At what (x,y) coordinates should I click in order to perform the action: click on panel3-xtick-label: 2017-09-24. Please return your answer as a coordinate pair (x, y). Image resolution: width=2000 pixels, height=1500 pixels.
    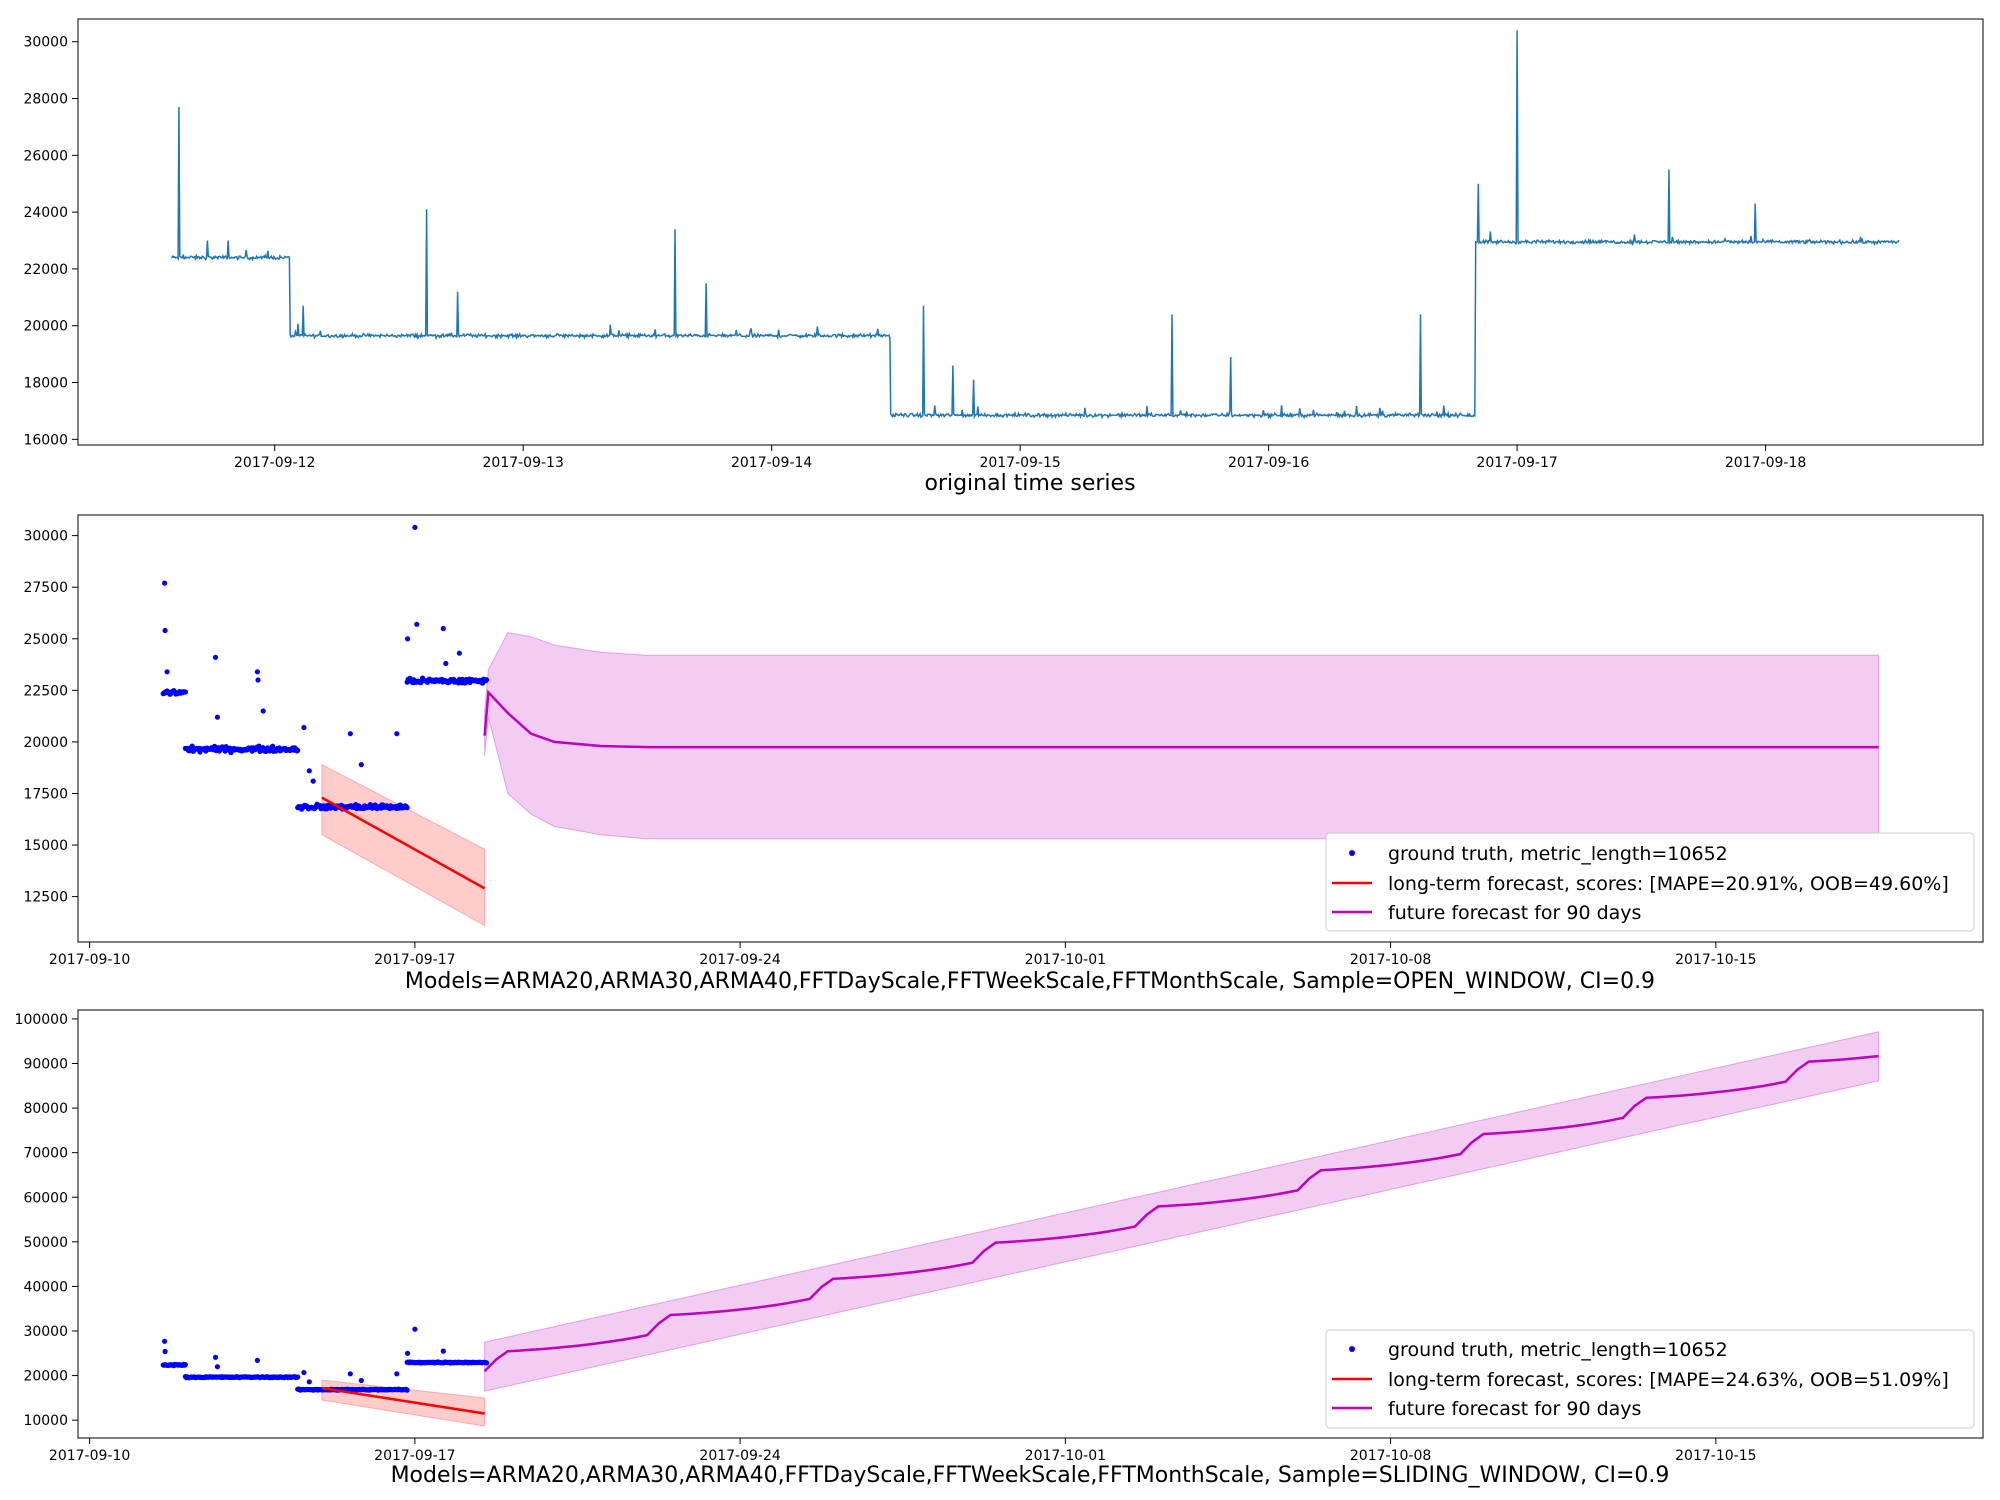
    Looking at the image, I should click on (739, 1456).